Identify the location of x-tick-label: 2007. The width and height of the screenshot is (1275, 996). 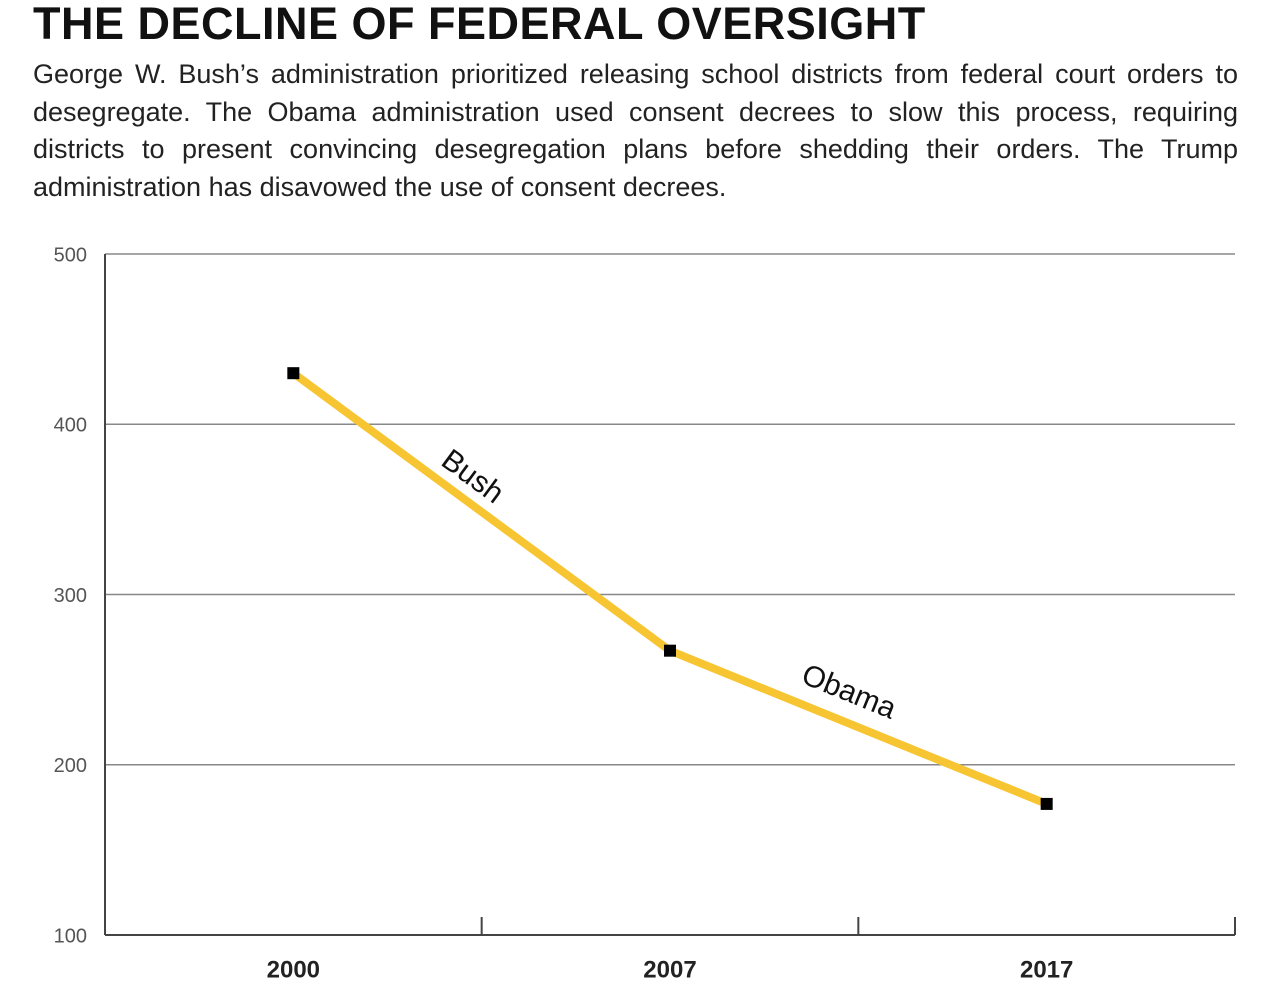
(669, 969).